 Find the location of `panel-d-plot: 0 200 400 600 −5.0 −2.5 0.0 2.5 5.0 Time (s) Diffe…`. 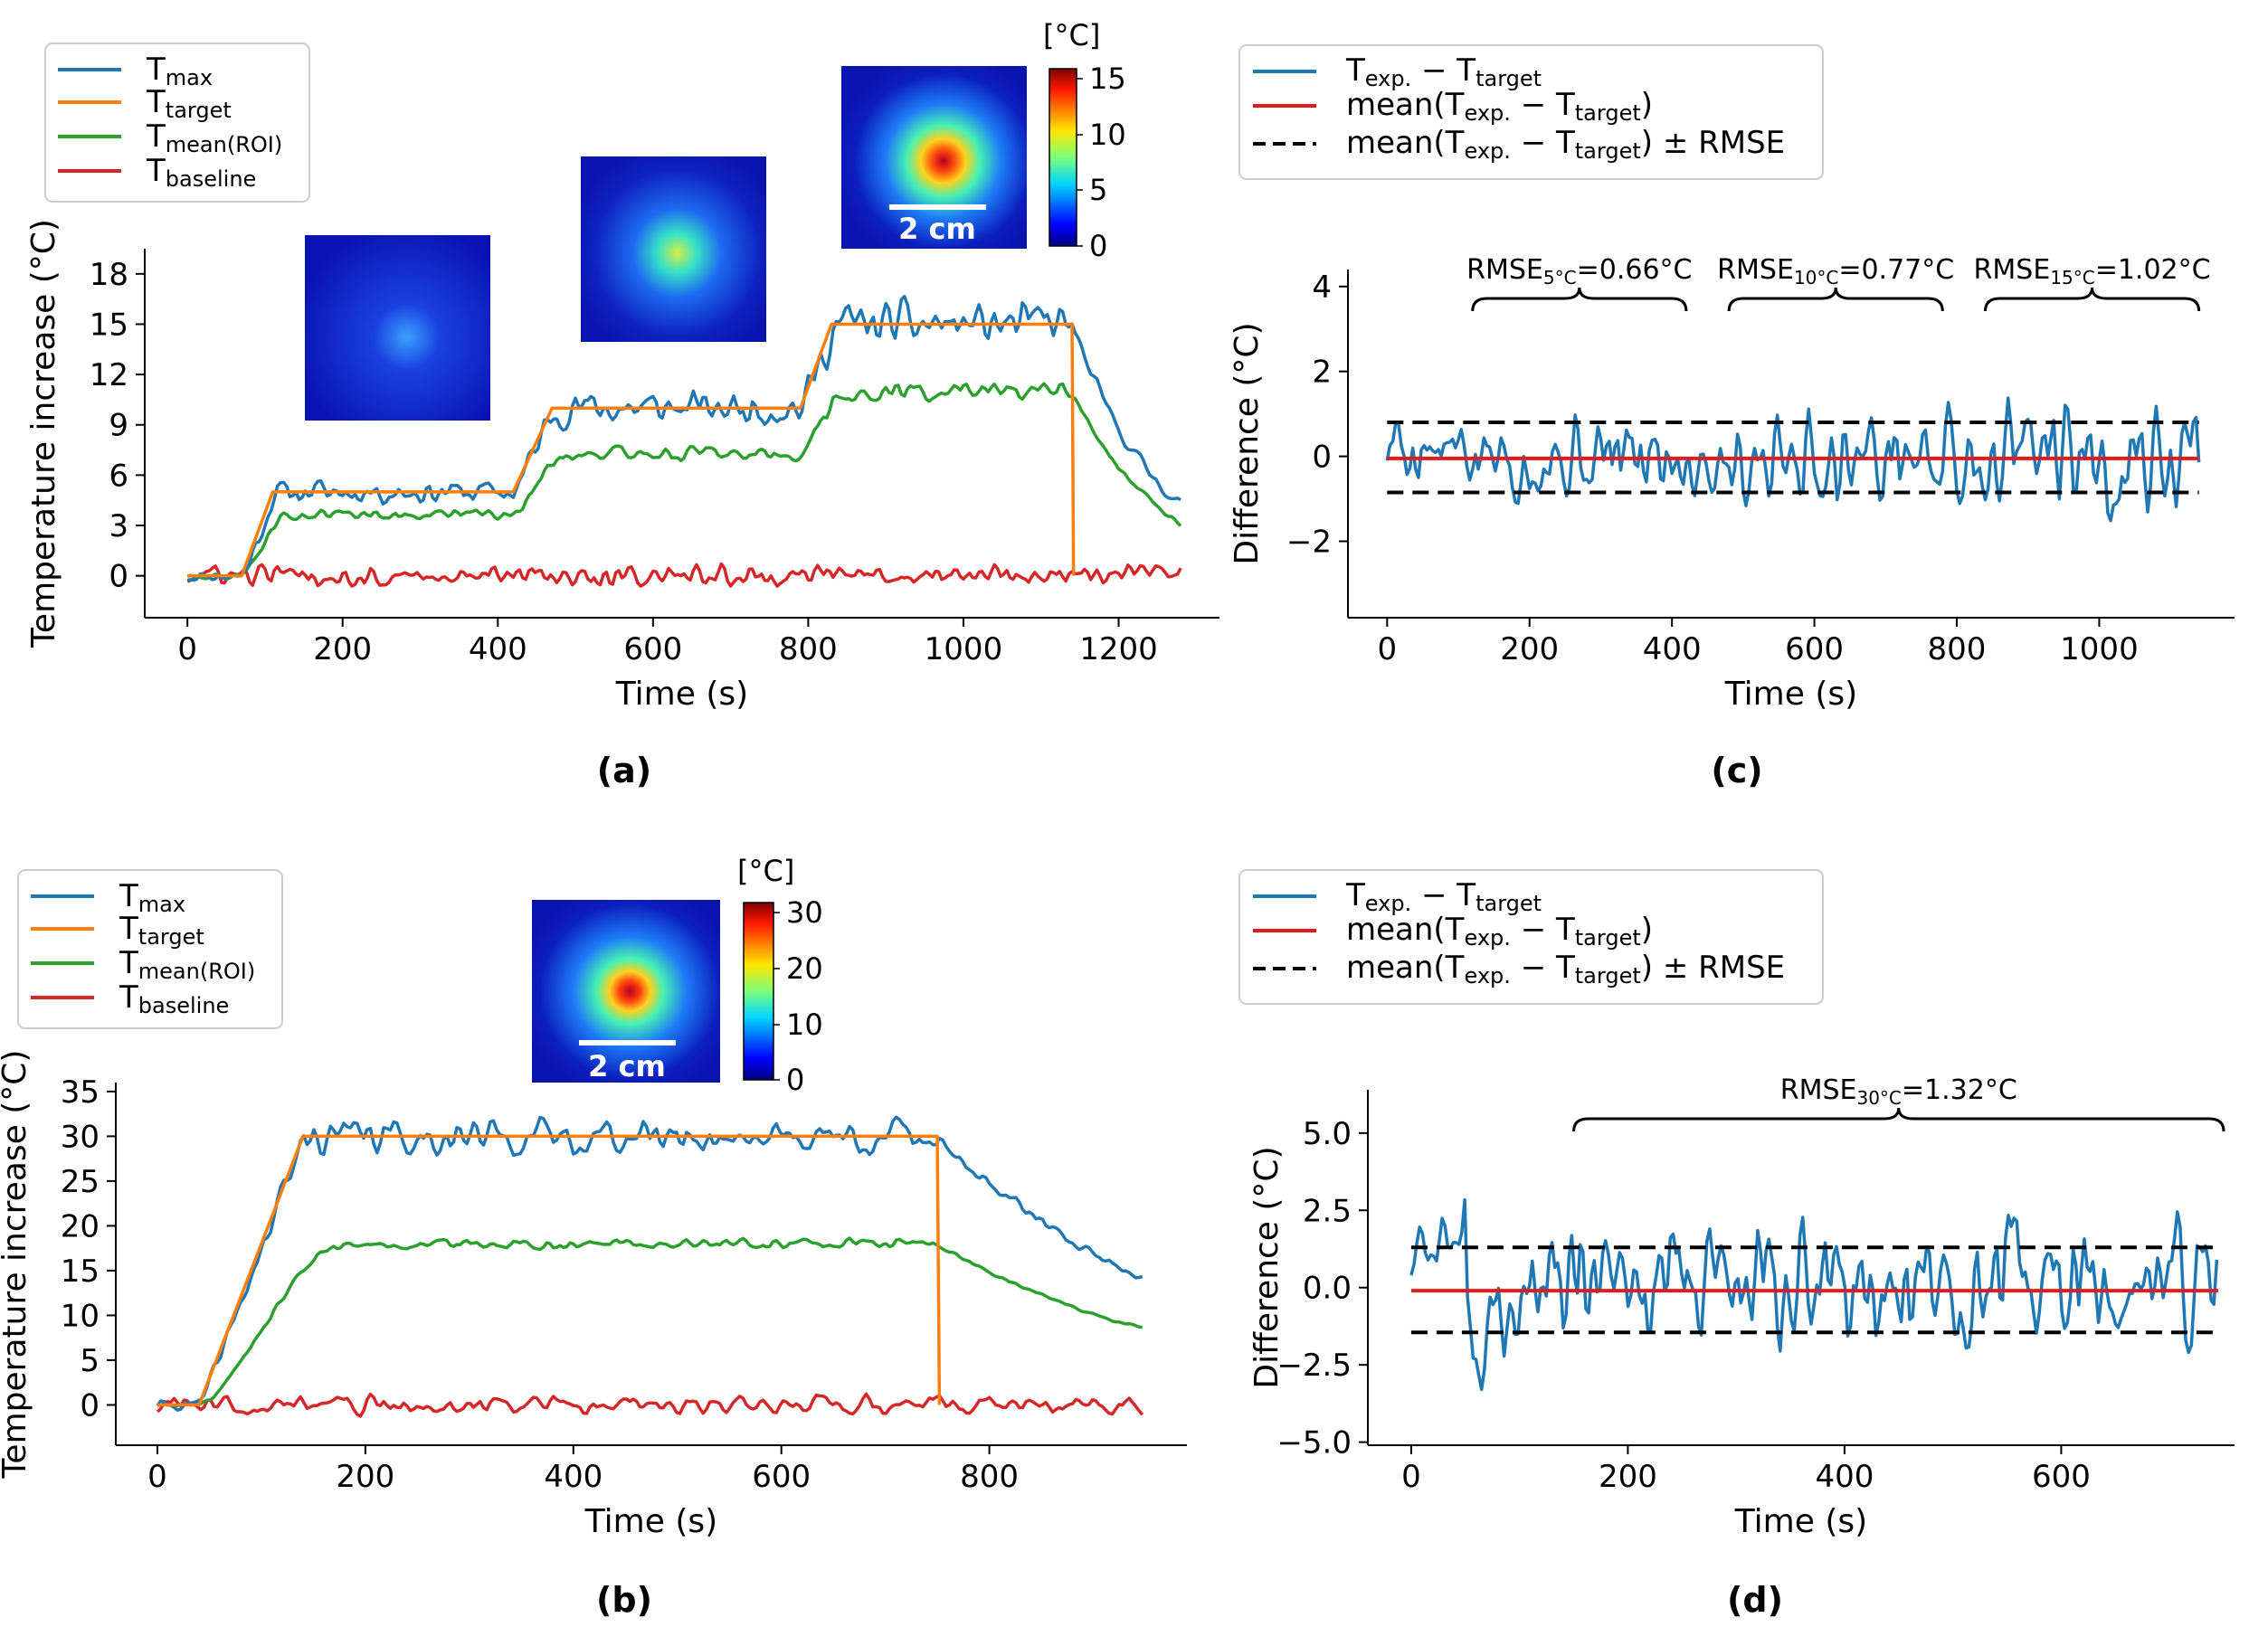

panel-d-plot: 0 200 400 600 −5.0 −2.5 0.0 2.5 5.0 Time (s) Diffe… is located at coordinates (1741, 1307).